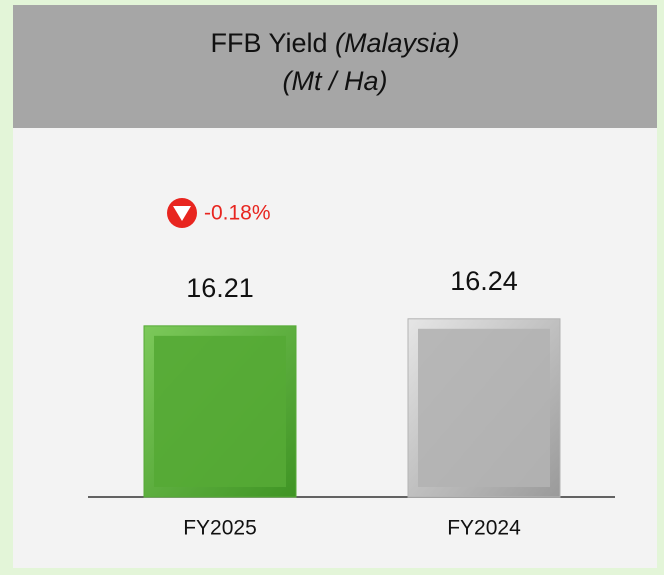 The image size is (664, 575). Describe the element at coordinates (397, 43) in the screenshot. I see `title-region: (Malaysia)` at that location.